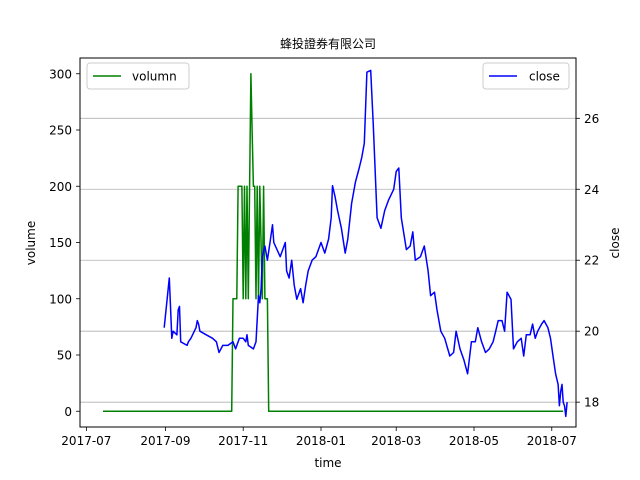 The image size is (640, 480). What do you see at coordinates (552, 441) in the screenshot?
I see `x-tick-label: 2018-07` at bounding box center [552, 441].